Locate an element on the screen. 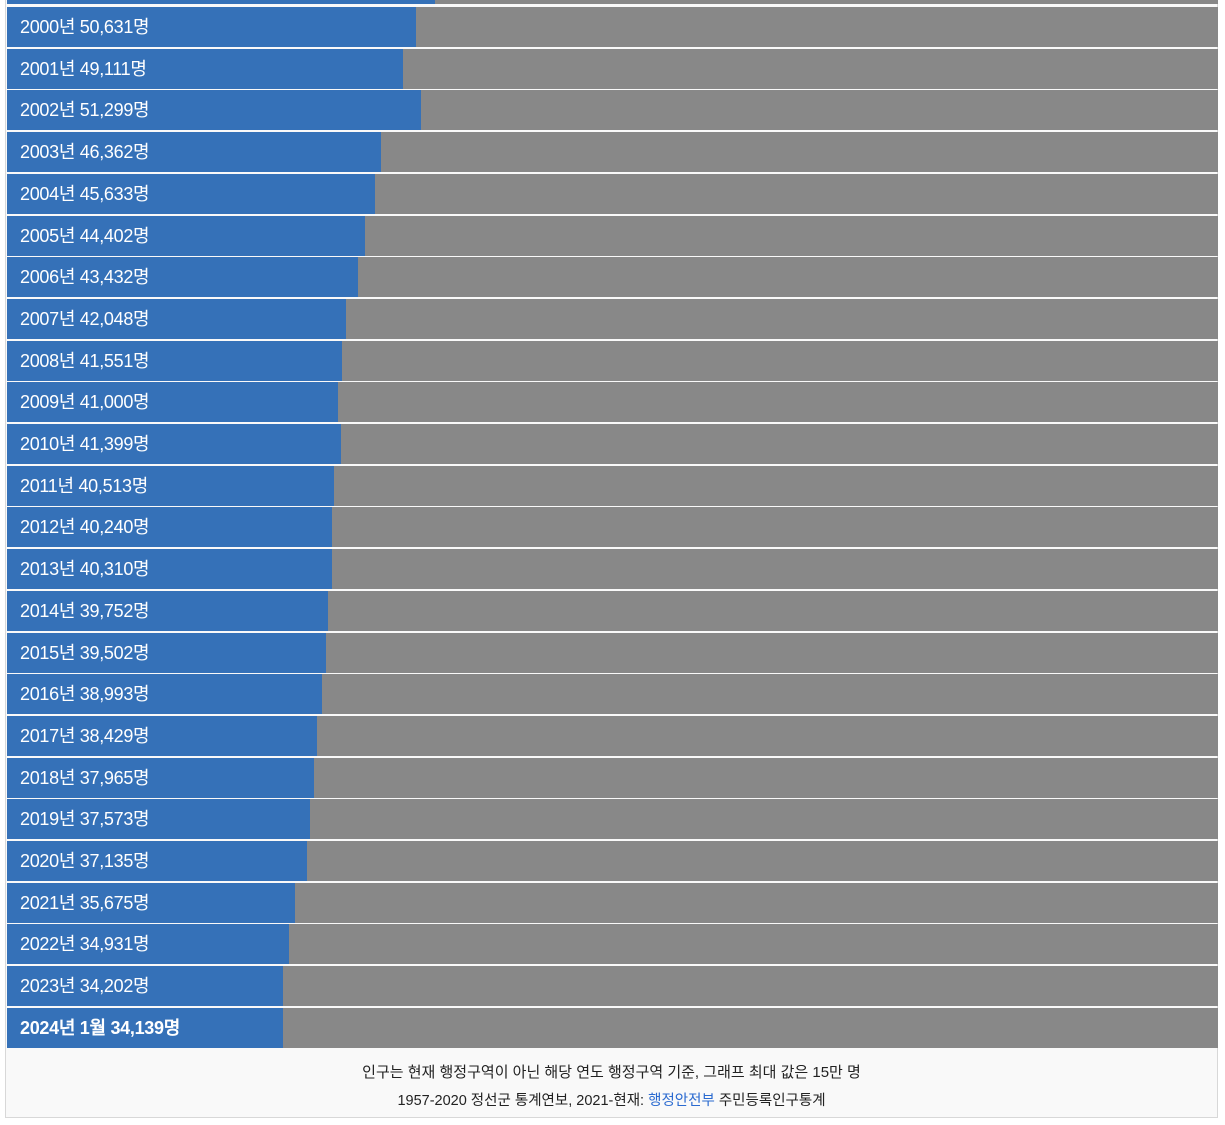 This screenshot has height=1125, width=1225. bar-row: 2004년 45,633명 is located at coordinates (612, 194).